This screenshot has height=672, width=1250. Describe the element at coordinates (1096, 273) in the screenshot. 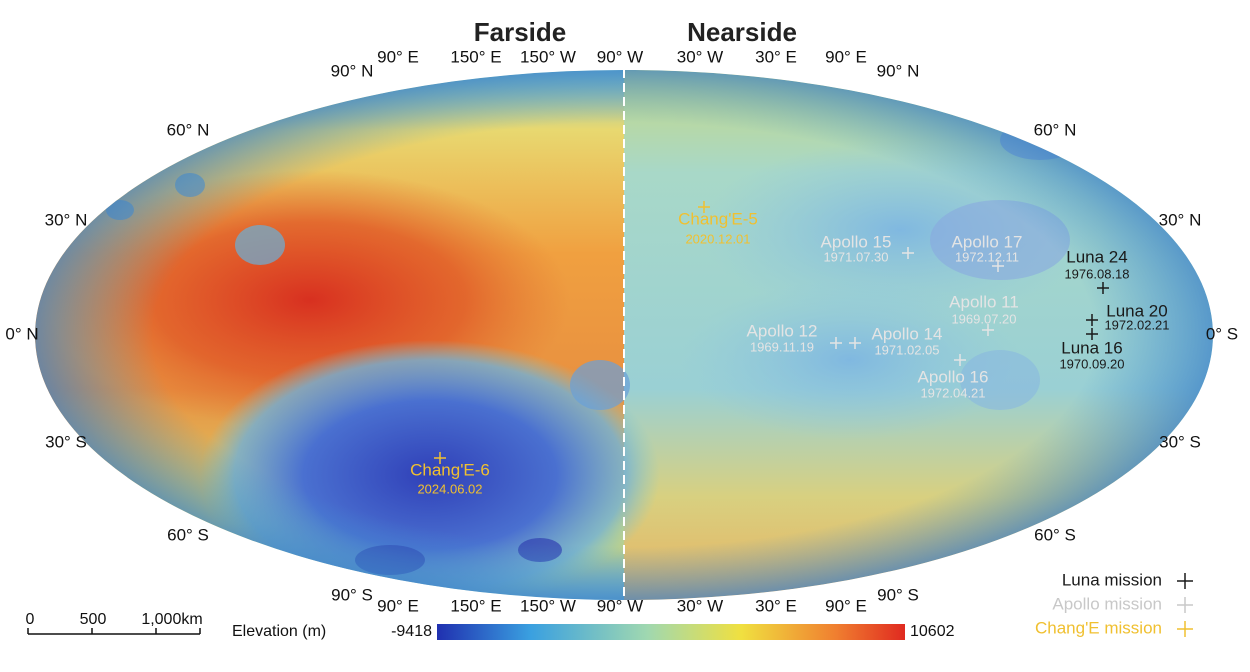

I see `site-date: 1976.08.18` at that location.